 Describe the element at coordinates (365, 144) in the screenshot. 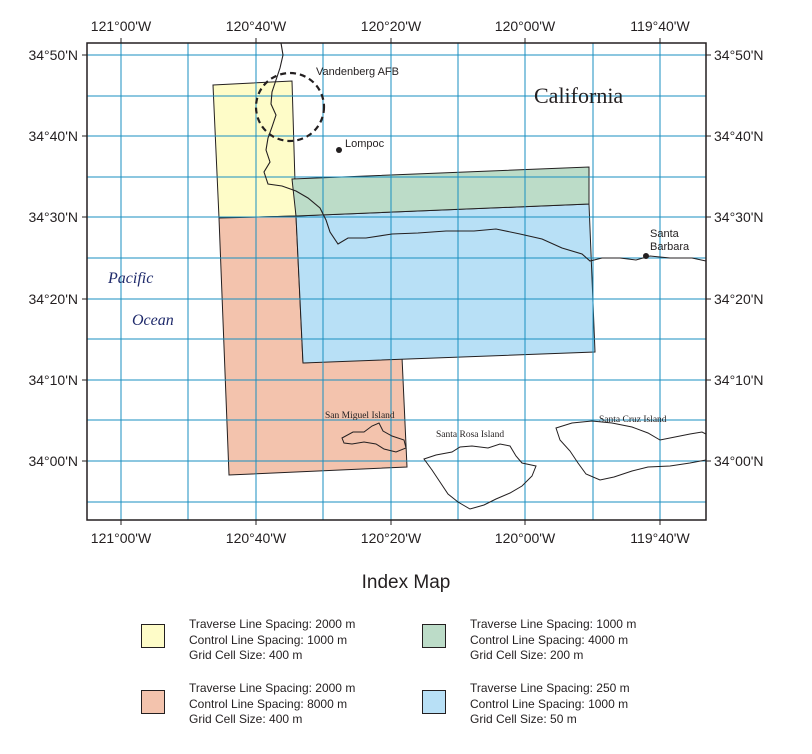

I see `lompoc-label: Lompoc` at that location.